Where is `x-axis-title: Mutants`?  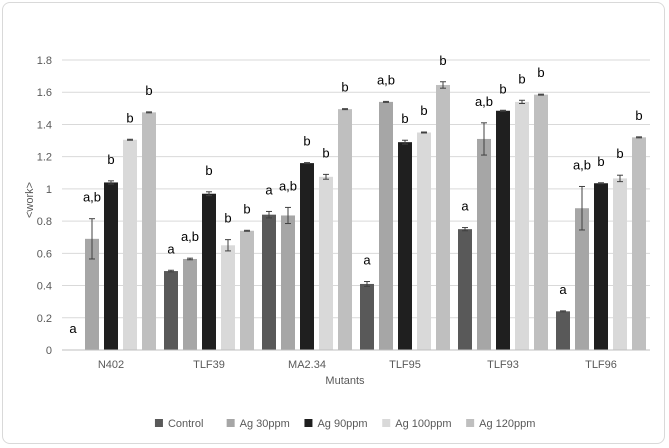 x-axis-title: Mutants is located at coordinates (345, 381).